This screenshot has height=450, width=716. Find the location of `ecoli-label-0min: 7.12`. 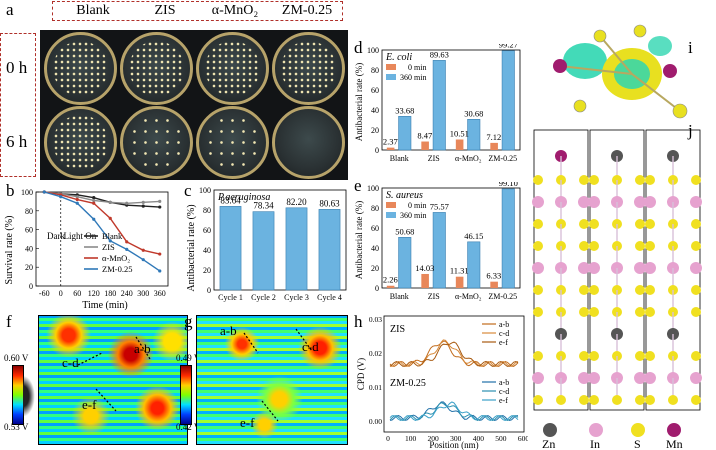

ecoli-label-0min: 7.12 is located at coordinates (493, 137).